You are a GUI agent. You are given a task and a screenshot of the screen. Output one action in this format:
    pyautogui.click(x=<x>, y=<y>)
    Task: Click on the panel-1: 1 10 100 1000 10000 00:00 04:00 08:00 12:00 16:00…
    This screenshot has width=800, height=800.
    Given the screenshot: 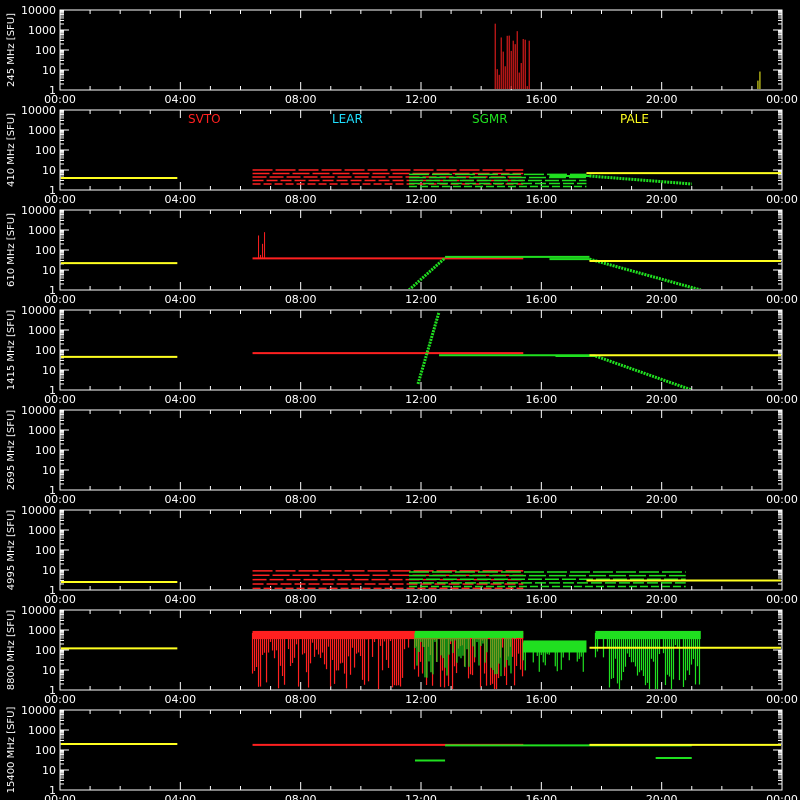 What is the action you would take?
    pyautogui.click(x=402, y=55)
    